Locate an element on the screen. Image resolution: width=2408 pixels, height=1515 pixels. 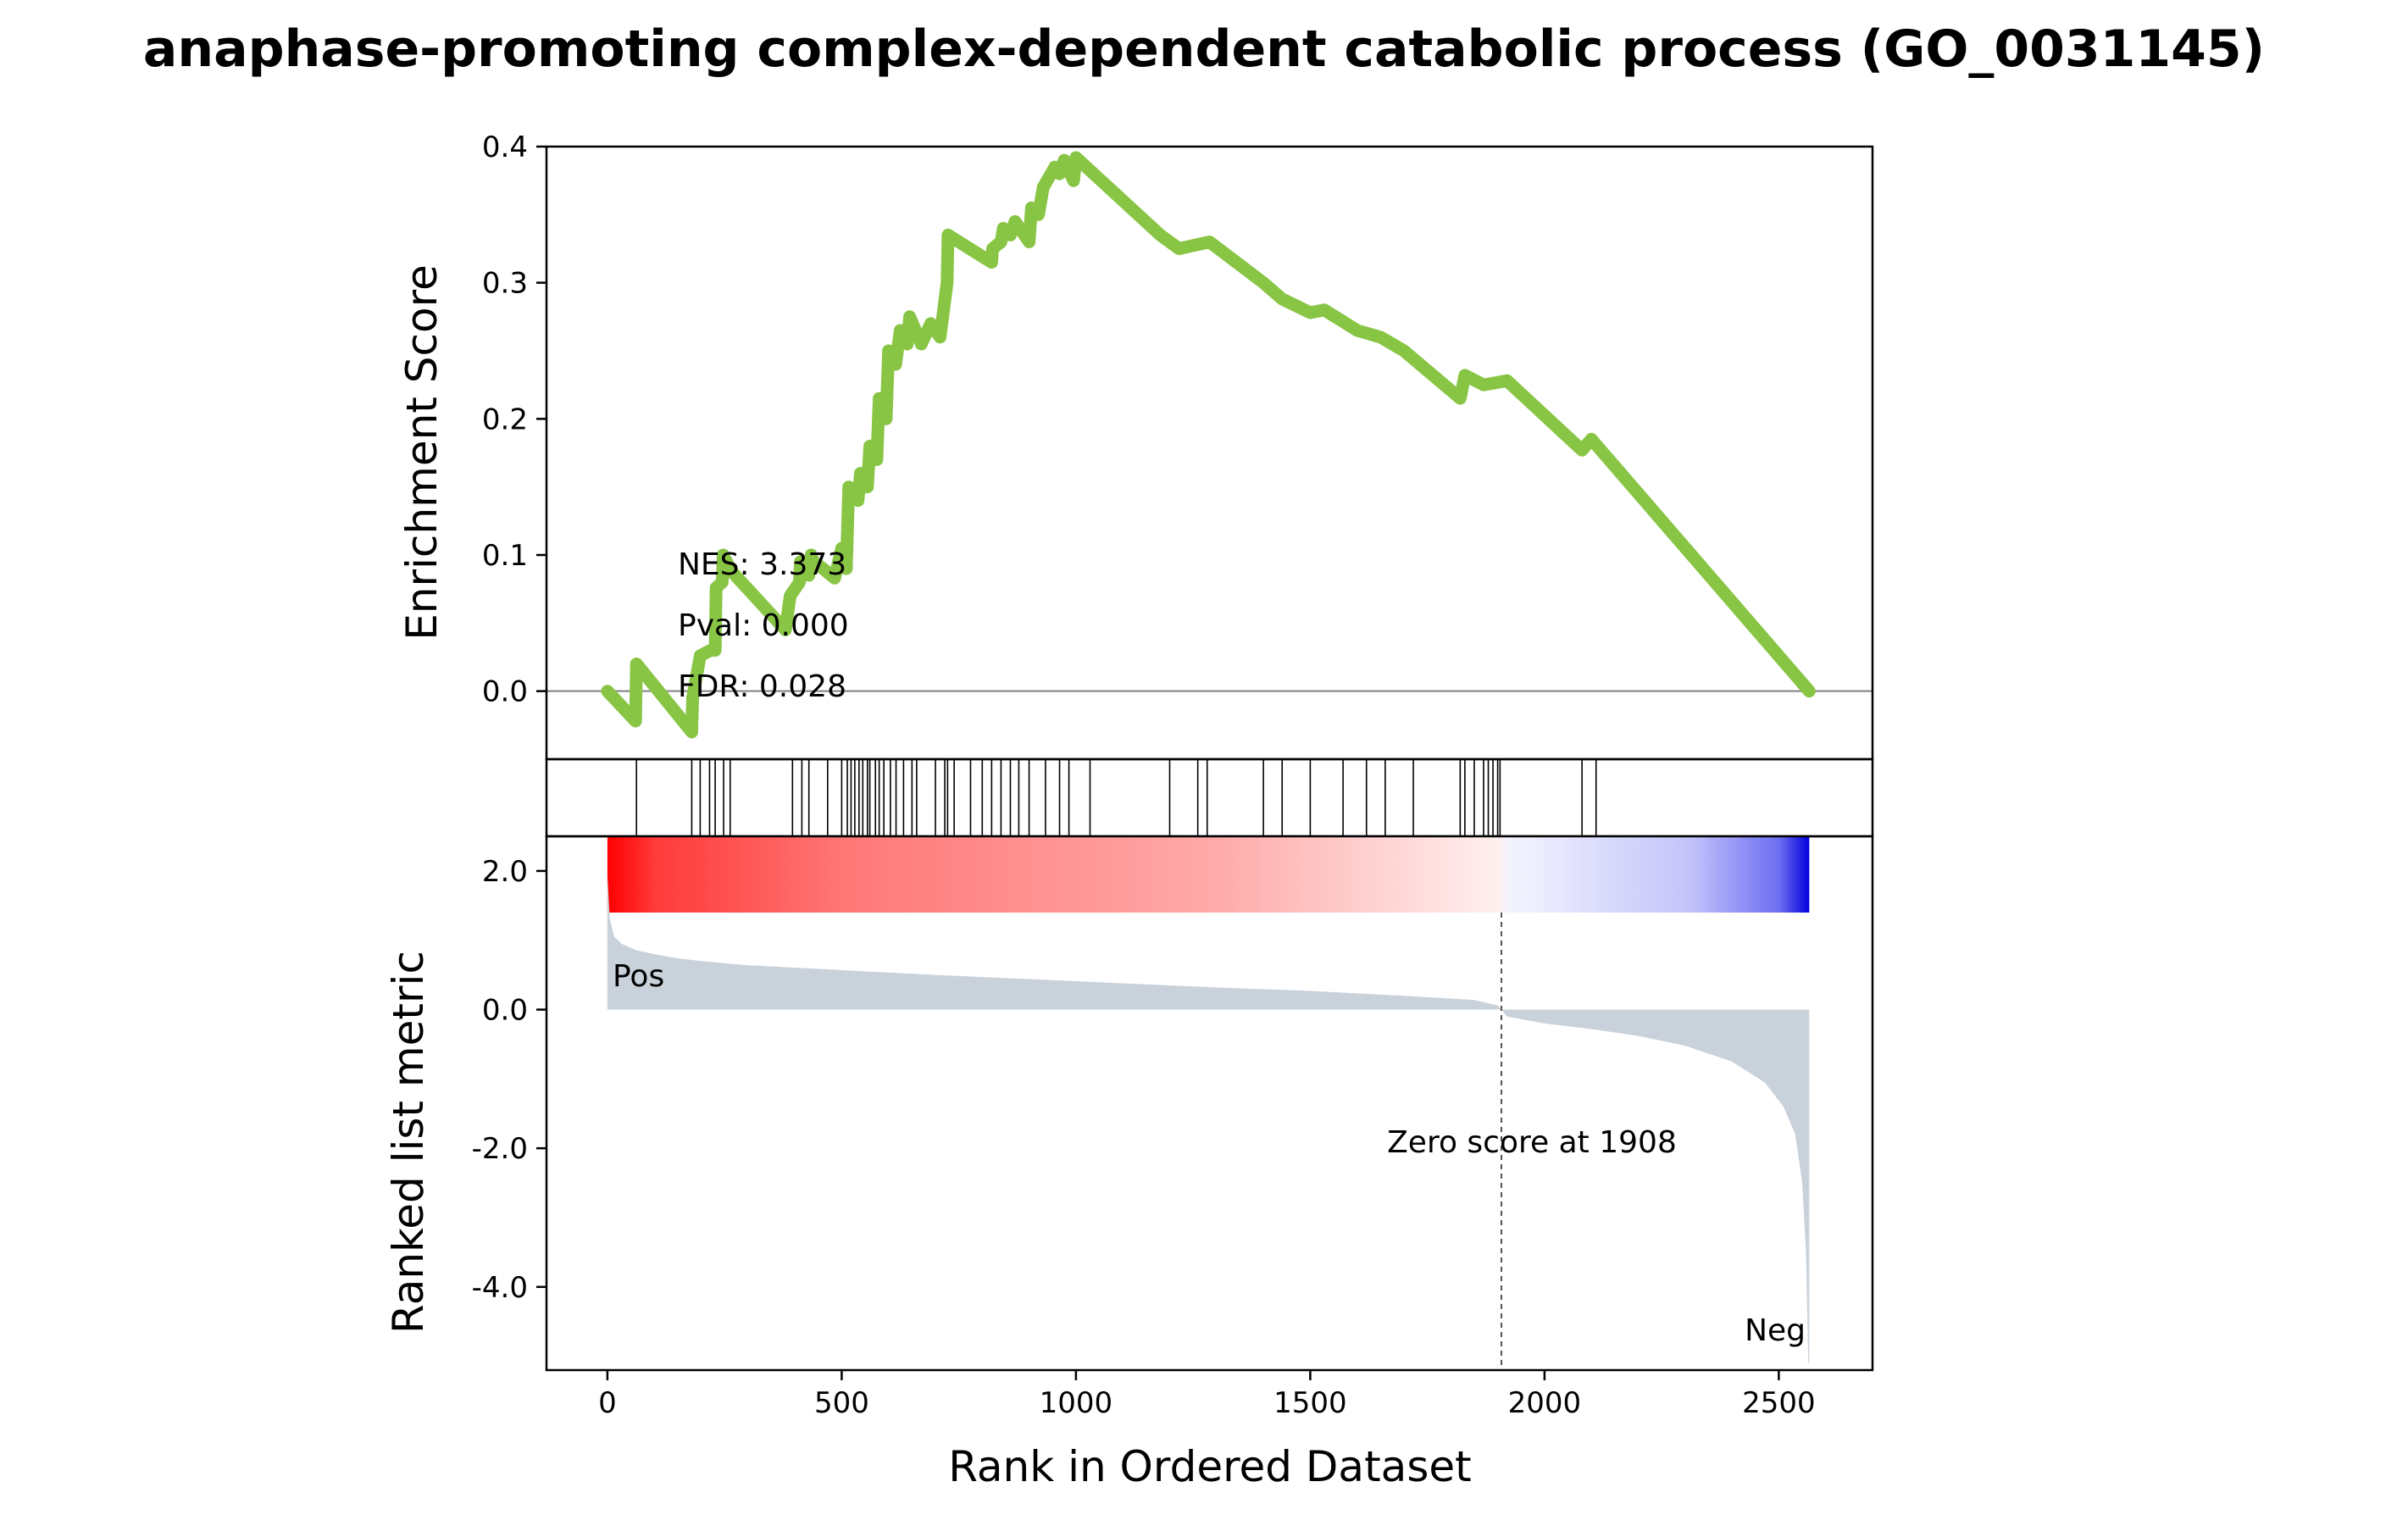
x-tick-label: 1500 is located at coordinates (1310, 1403).